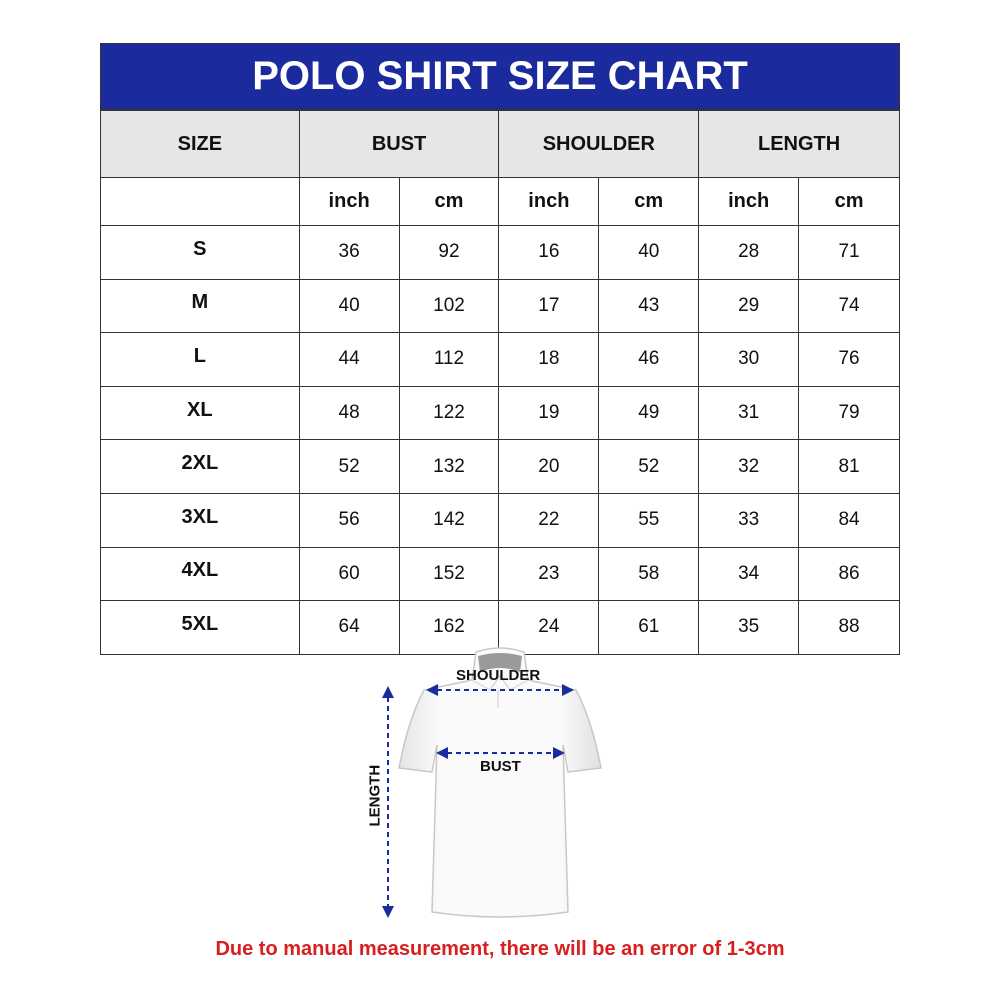 Image resolution: width=1000 pixels, height=1000 pixels. What do you see at coordinates (500, 782) in the screenshot?
I see `shirt-icon` at bounding box center [500, 782].